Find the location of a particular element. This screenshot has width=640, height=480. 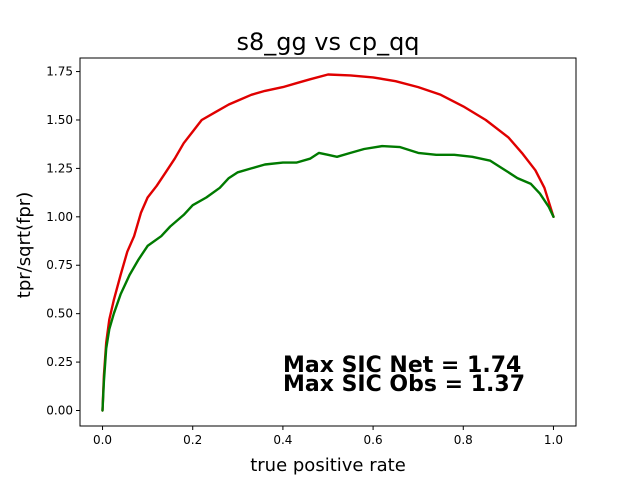

x-tick-label: 0.6 is located at coordinates (373, 440).